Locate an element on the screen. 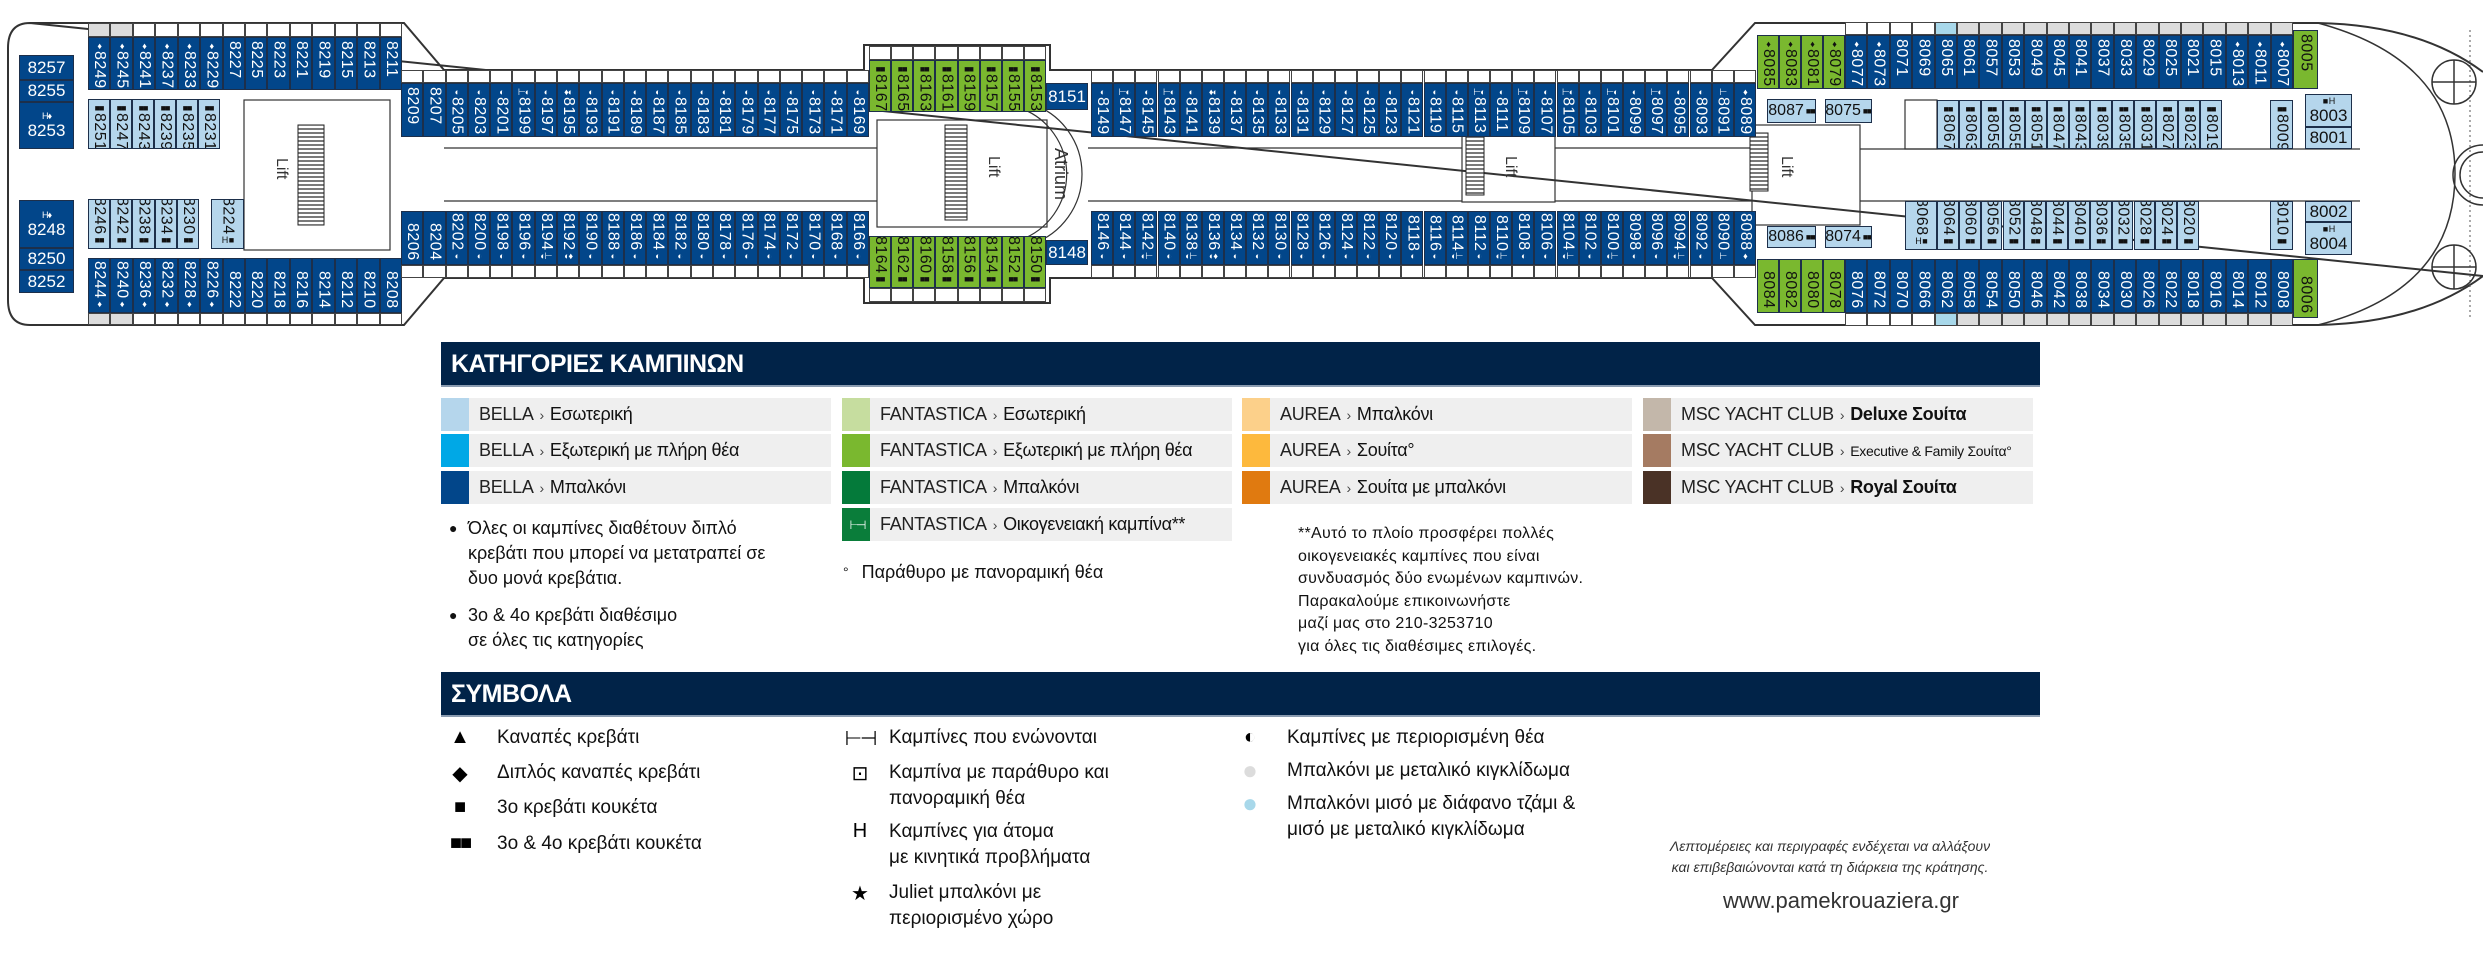 The height and width of the screenshot is (955, 2483). cabin-8037: 8037 is located at coordinates (2102, 62).